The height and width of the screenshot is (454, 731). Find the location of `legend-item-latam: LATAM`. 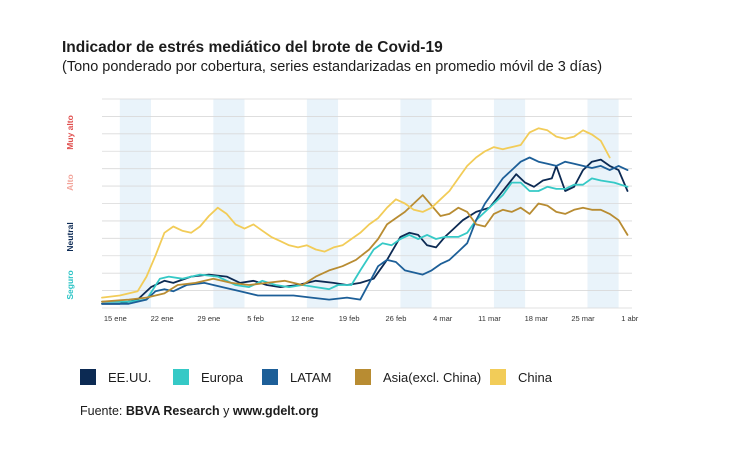

legend-item-latam: LATAM is located at coordinates (296, 377).